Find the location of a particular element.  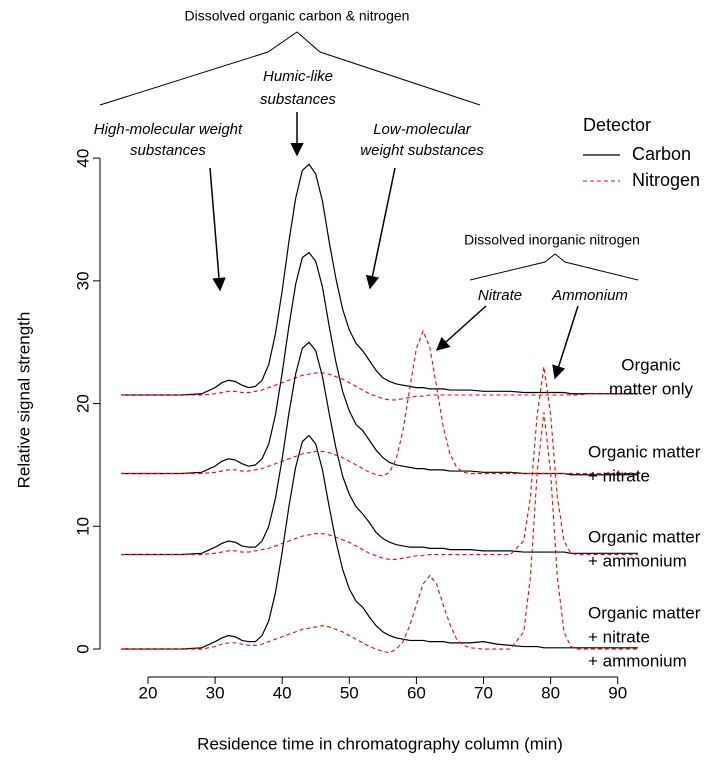

x-tick-label: 90 is located at coordinates (617, 692).